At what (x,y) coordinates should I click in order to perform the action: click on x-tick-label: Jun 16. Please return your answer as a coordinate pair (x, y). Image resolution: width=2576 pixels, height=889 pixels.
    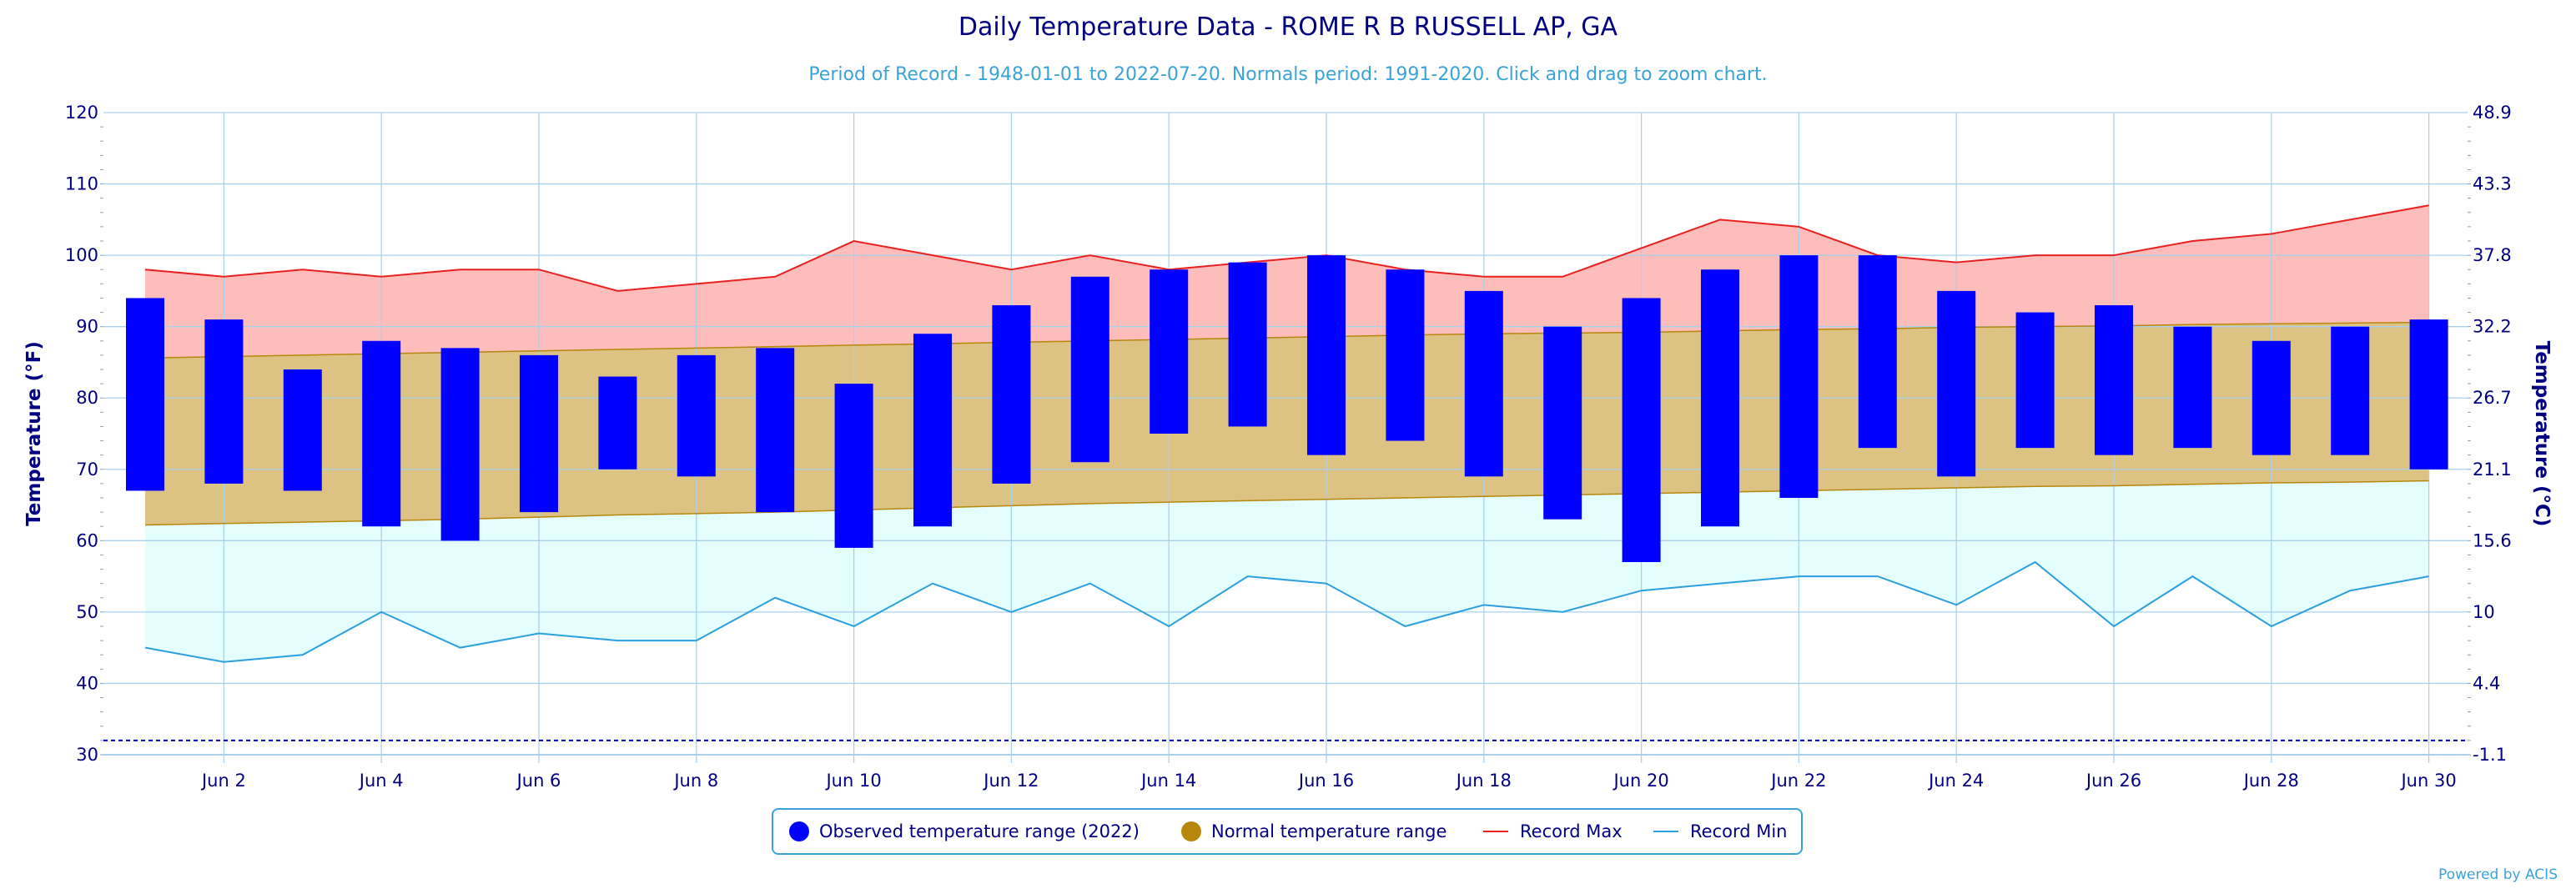
    Looking at the image, I should click on (1325, 781).